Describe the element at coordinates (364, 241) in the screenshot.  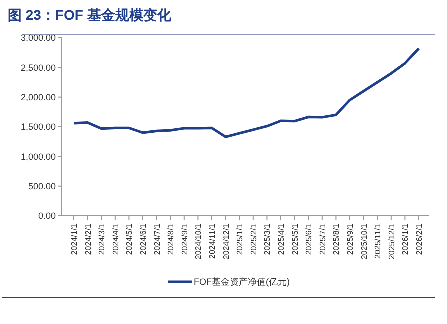
I see `x-tick-label: 2025/10/1` at that location.